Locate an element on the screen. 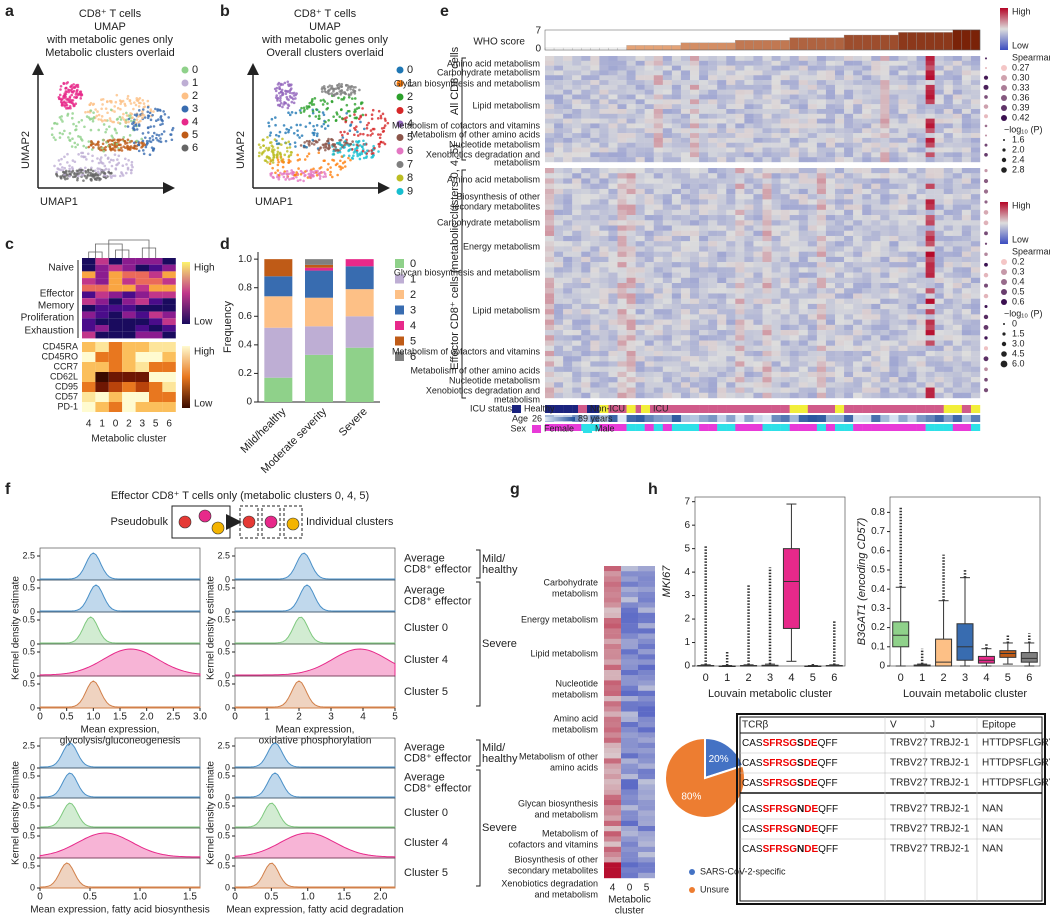 Image resolution: width=1050 pixels, height=922 pixels. significance-dot is located at coordinates (986, 135).